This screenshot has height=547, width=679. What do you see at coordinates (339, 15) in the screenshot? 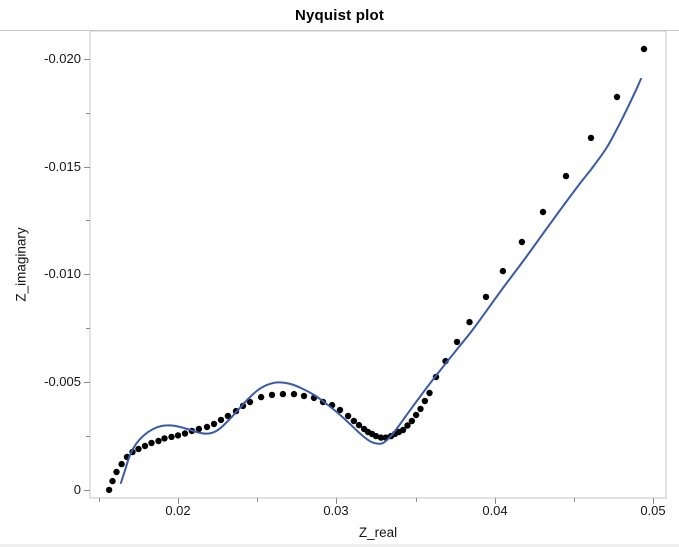
I see `chart-title: Nyquist plot` at bounding box center [339, 15].